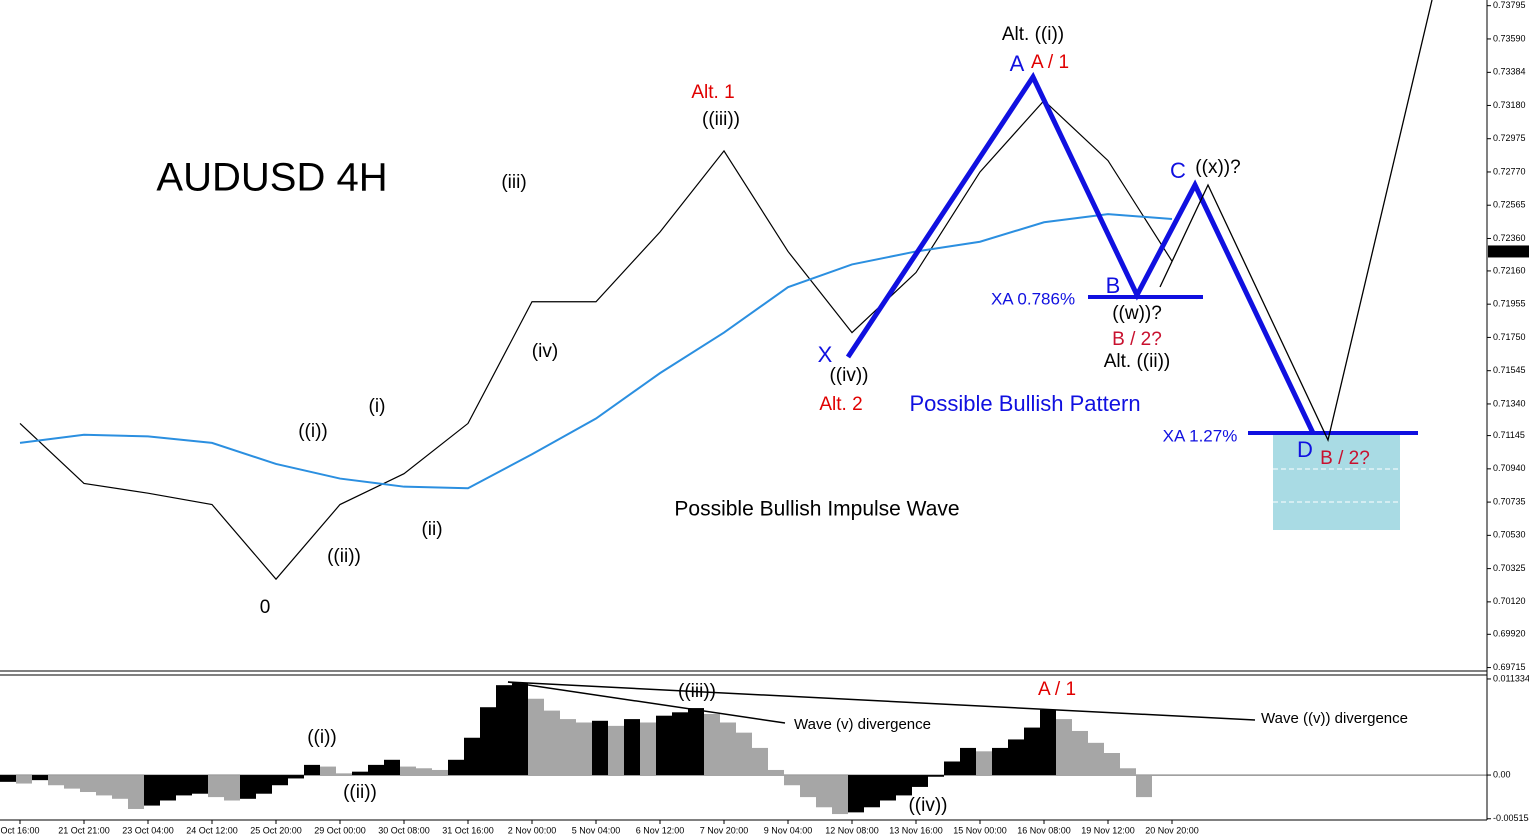  What do you see at coordinates (1509, 205) in the screenshot?
I see `y-tick-label: 0.72565` at bounding box center [1509, 205].